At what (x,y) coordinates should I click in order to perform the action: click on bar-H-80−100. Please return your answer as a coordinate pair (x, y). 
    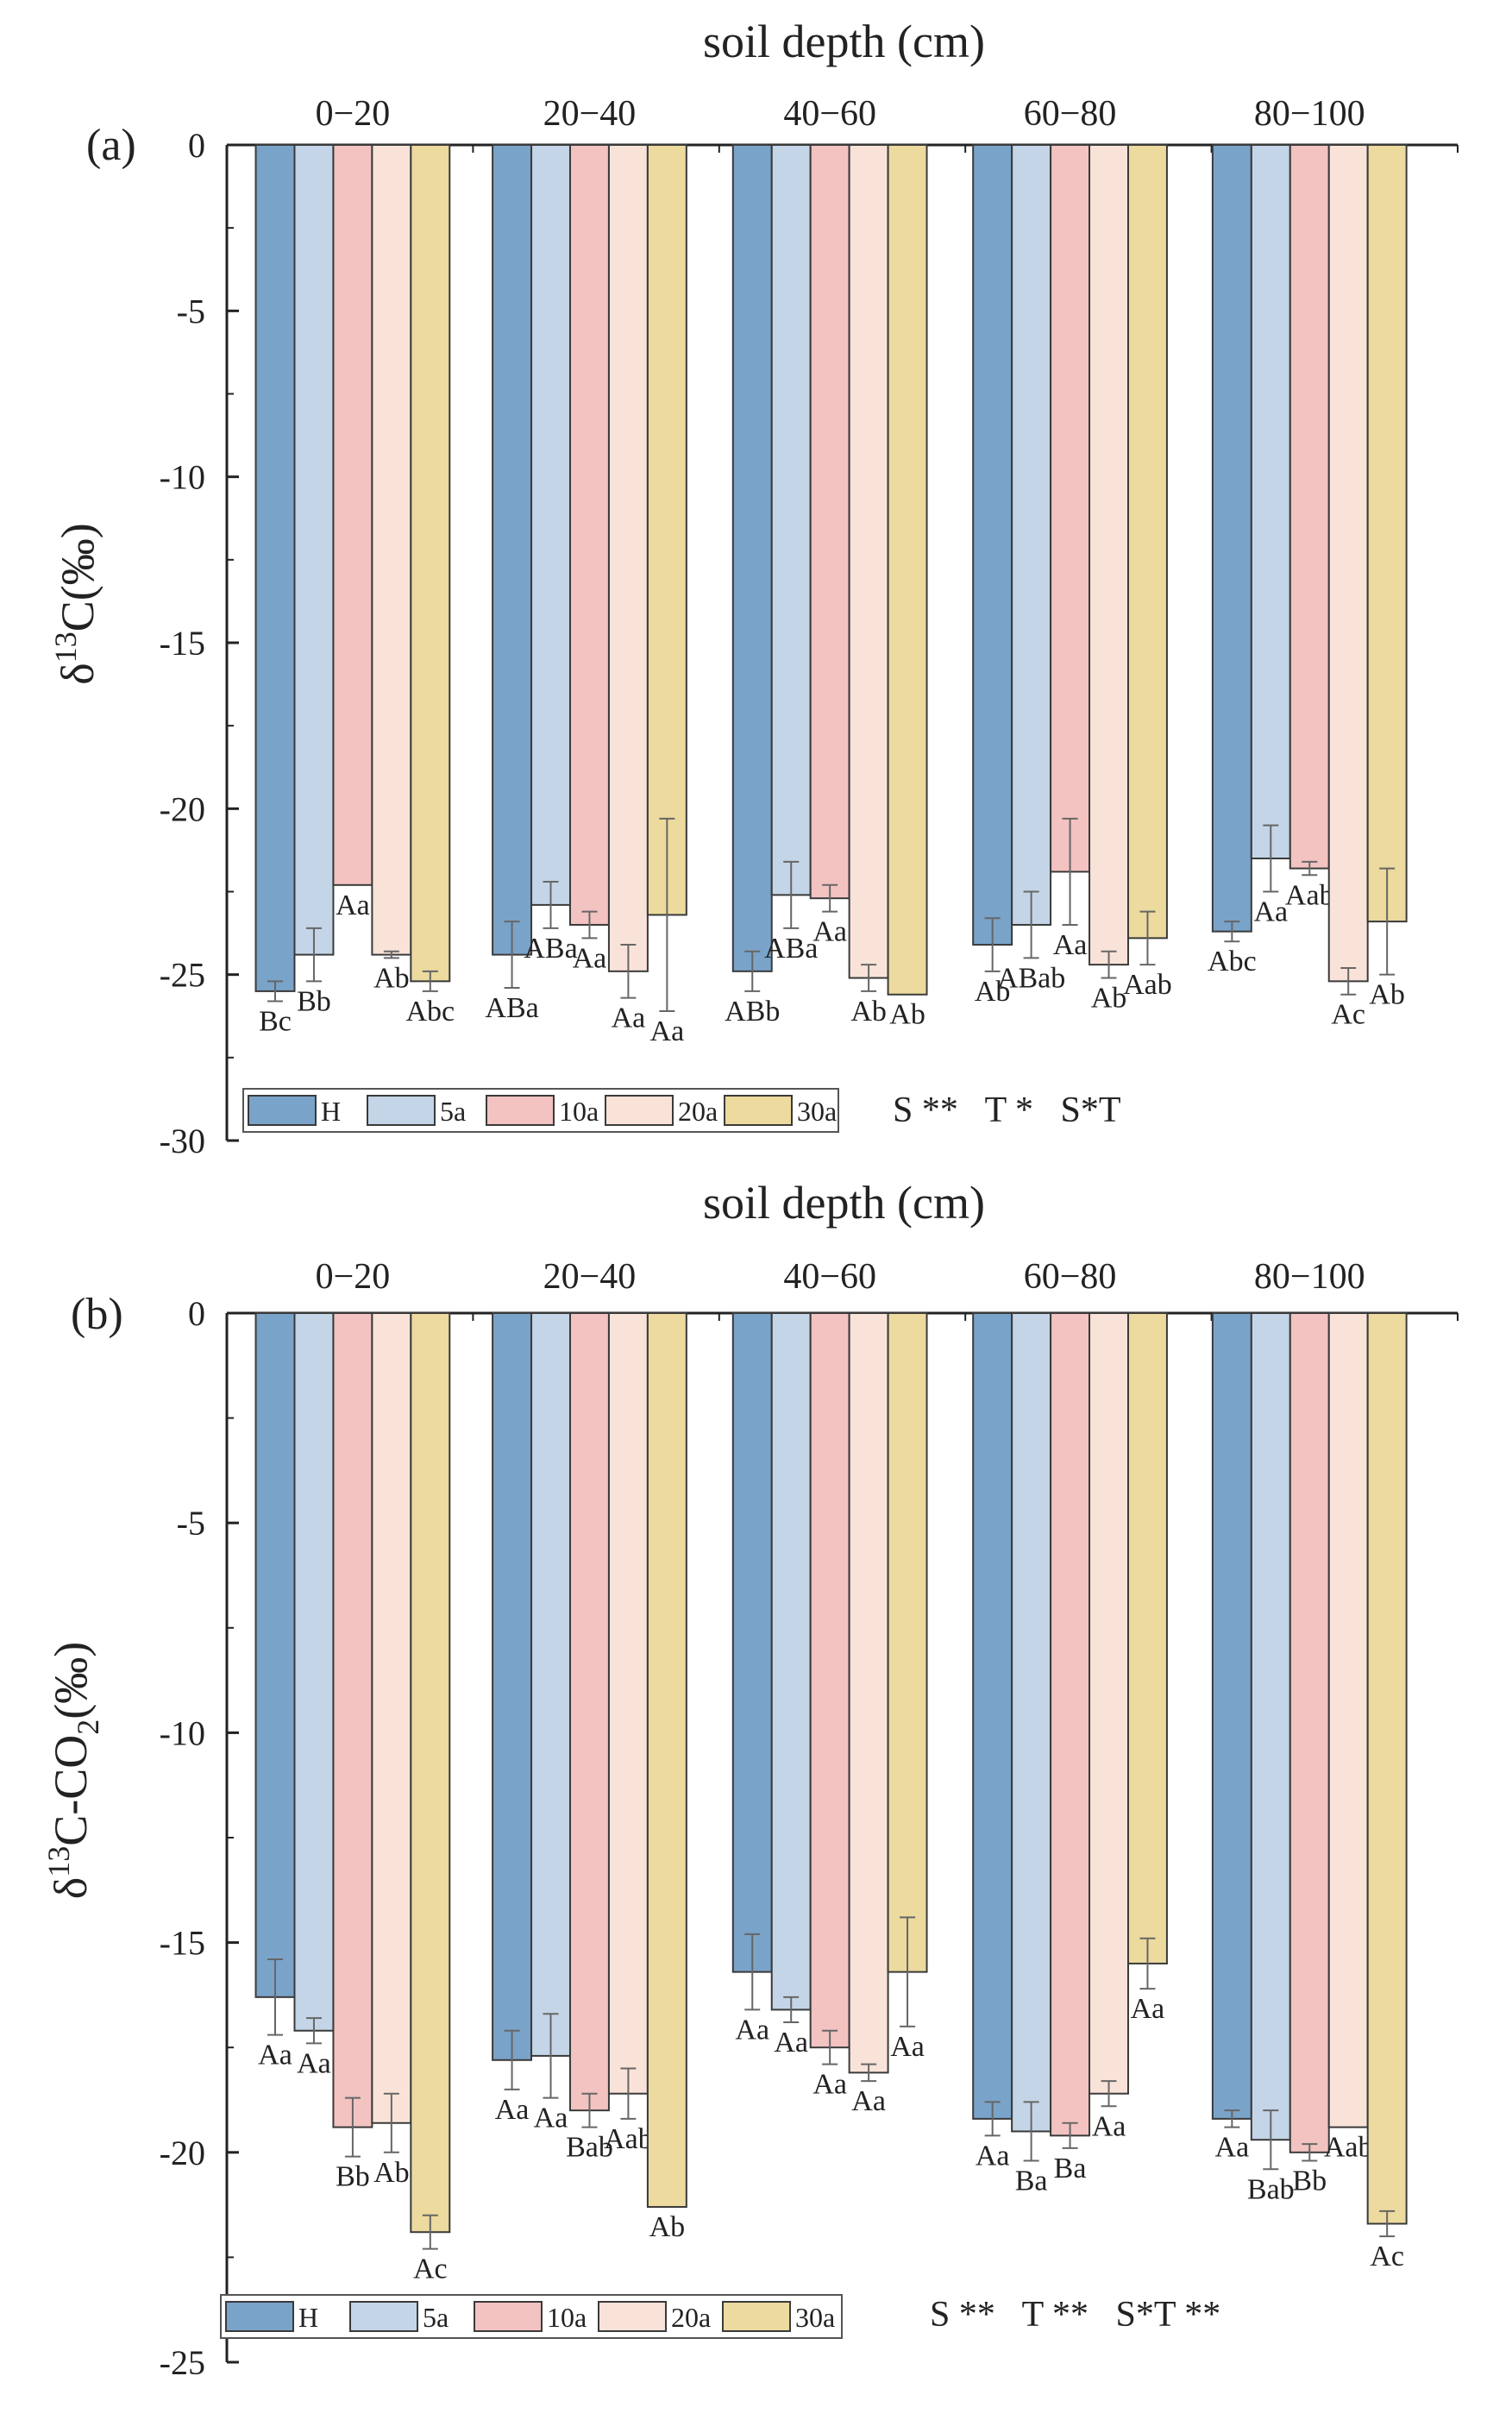
    Looking at the image, I should click on (1231, 539).